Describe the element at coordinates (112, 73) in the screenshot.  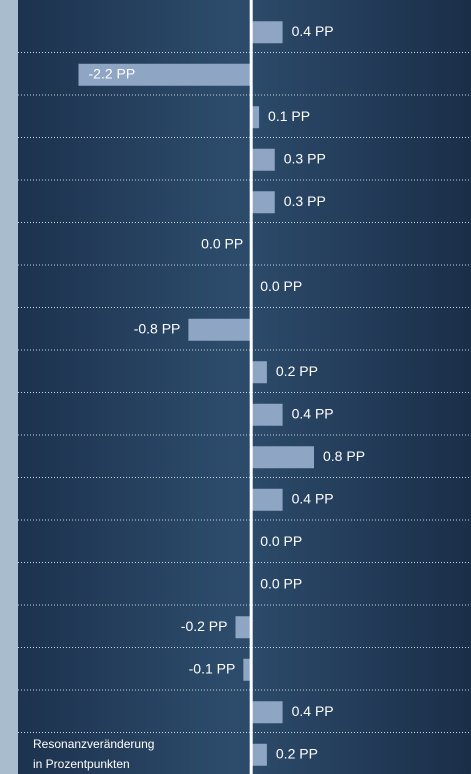
I see `value-label: -2.2 PP` at that location.